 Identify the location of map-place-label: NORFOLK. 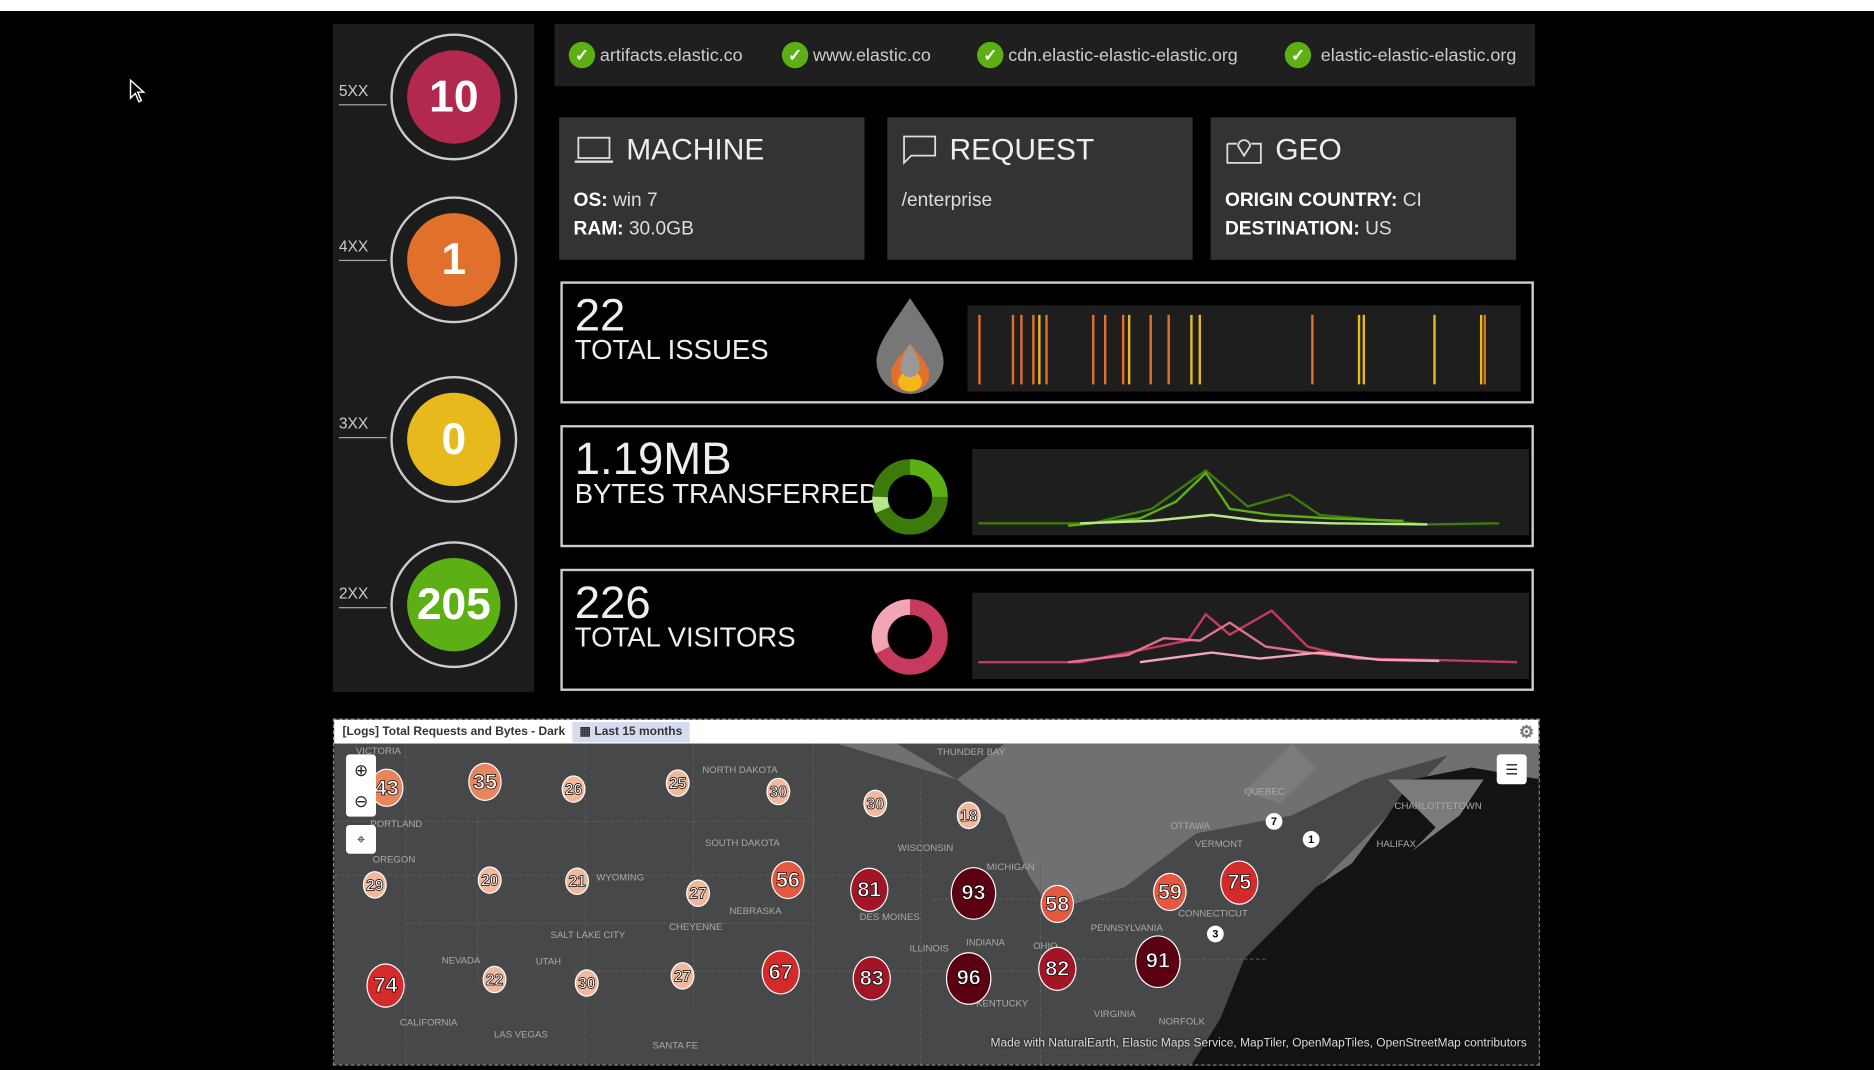
(1181, 1021).